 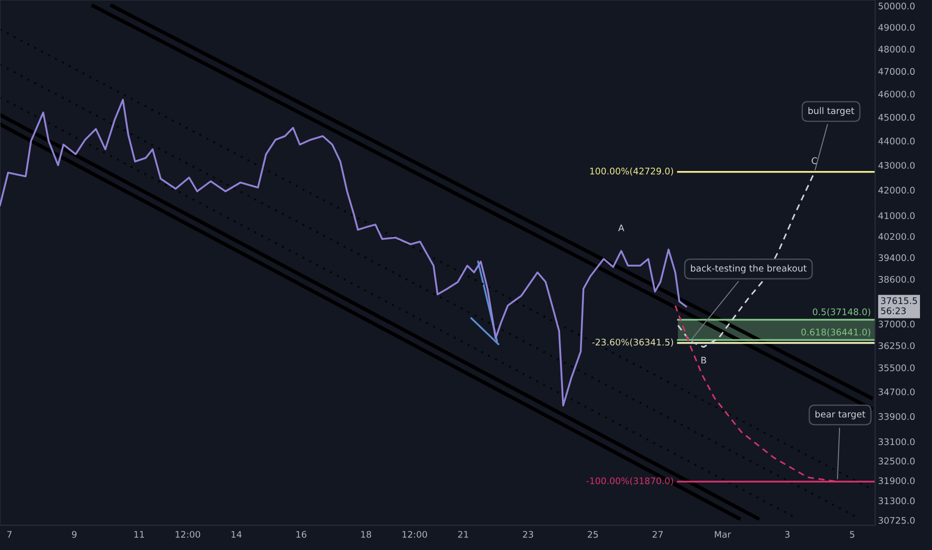 What do you see at coordinates (896, 279) in the screenshot?
I see `y-tick-label: 38600.0` at bounding box center [896, 279].